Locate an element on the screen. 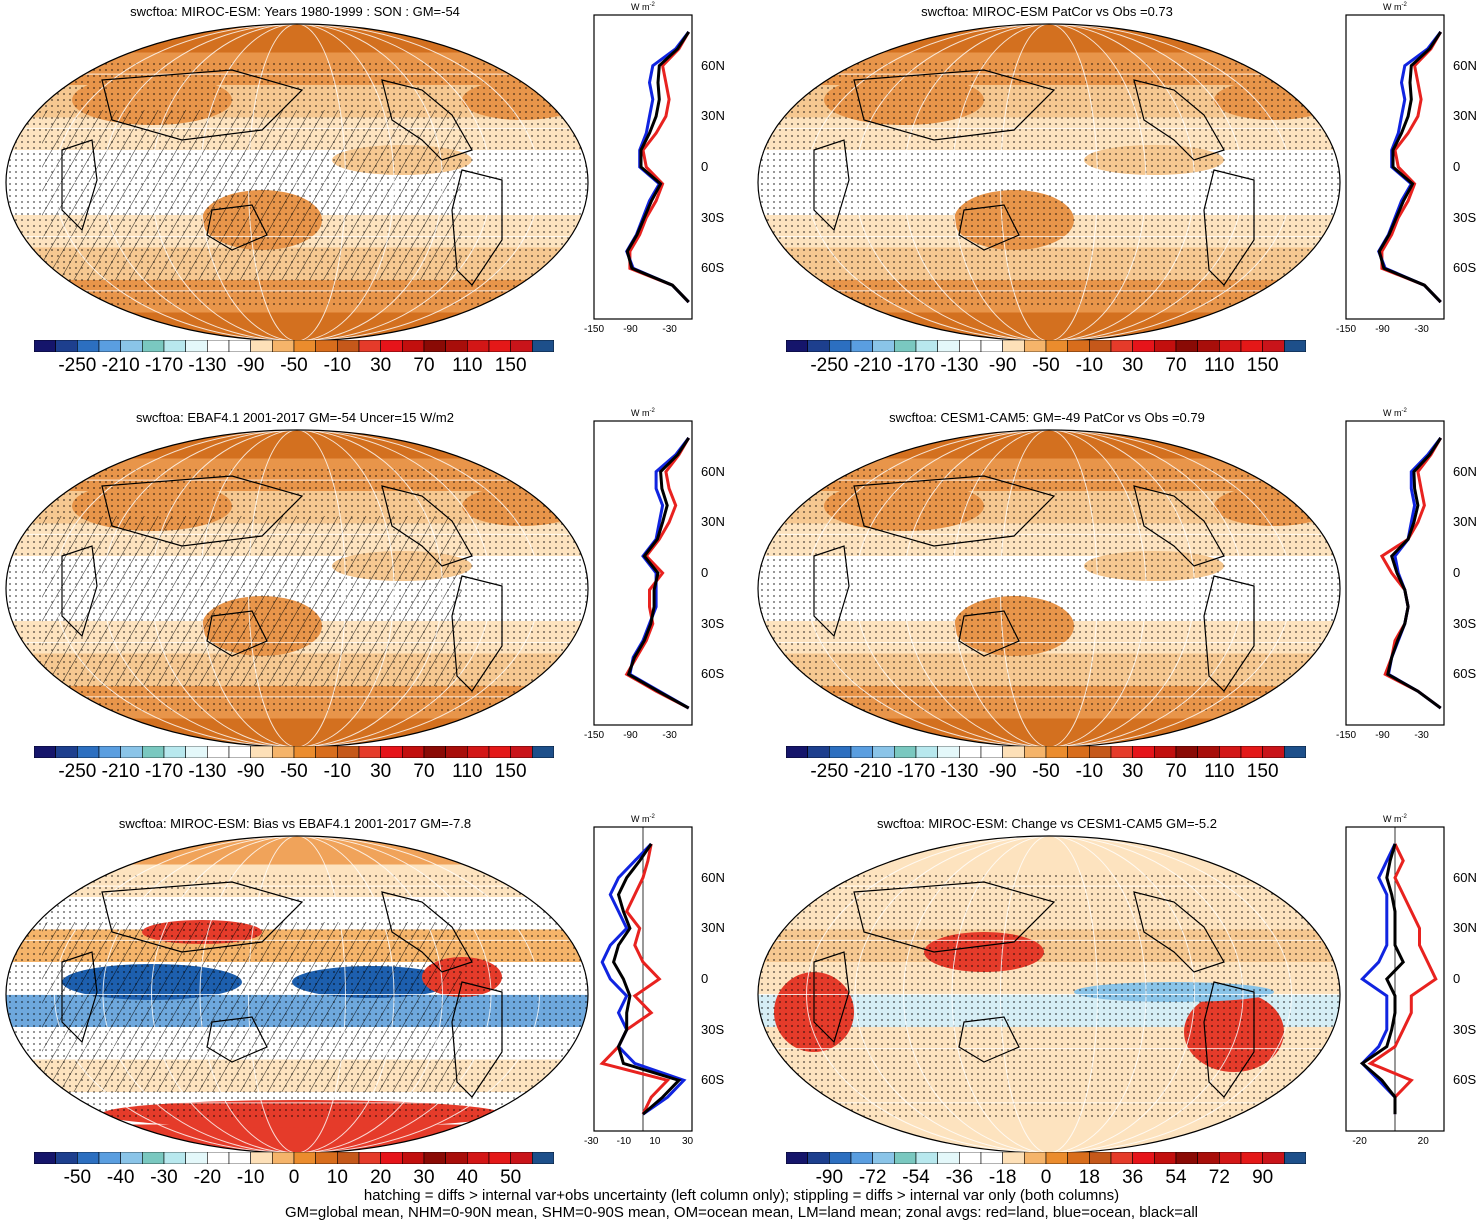 Image resolution: width=1483 pixels, height=1221 pixels. colorbar-tick-label: -130 is located at coordinates (207, 771).